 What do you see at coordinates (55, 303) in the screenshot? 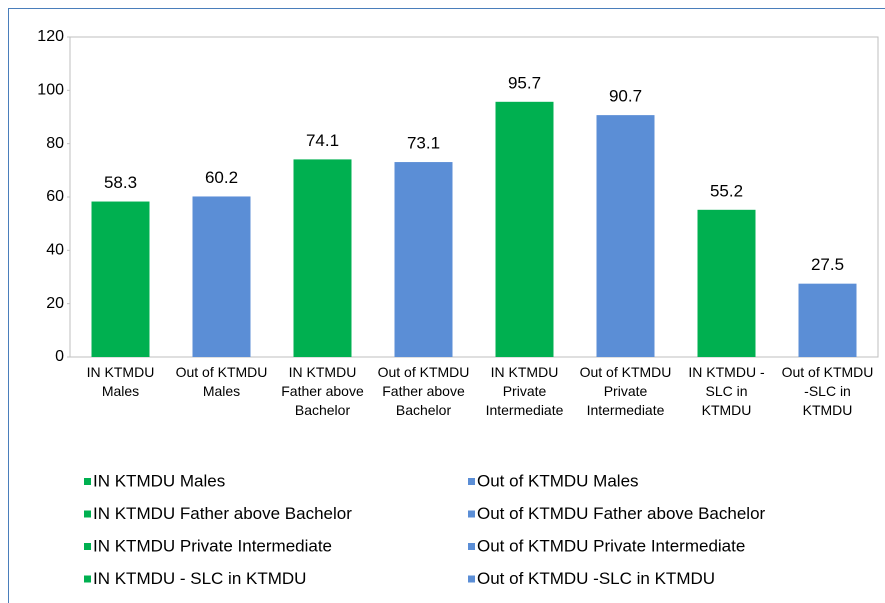
I see `y-tick-label: 20` at bounding box center [55, 303].